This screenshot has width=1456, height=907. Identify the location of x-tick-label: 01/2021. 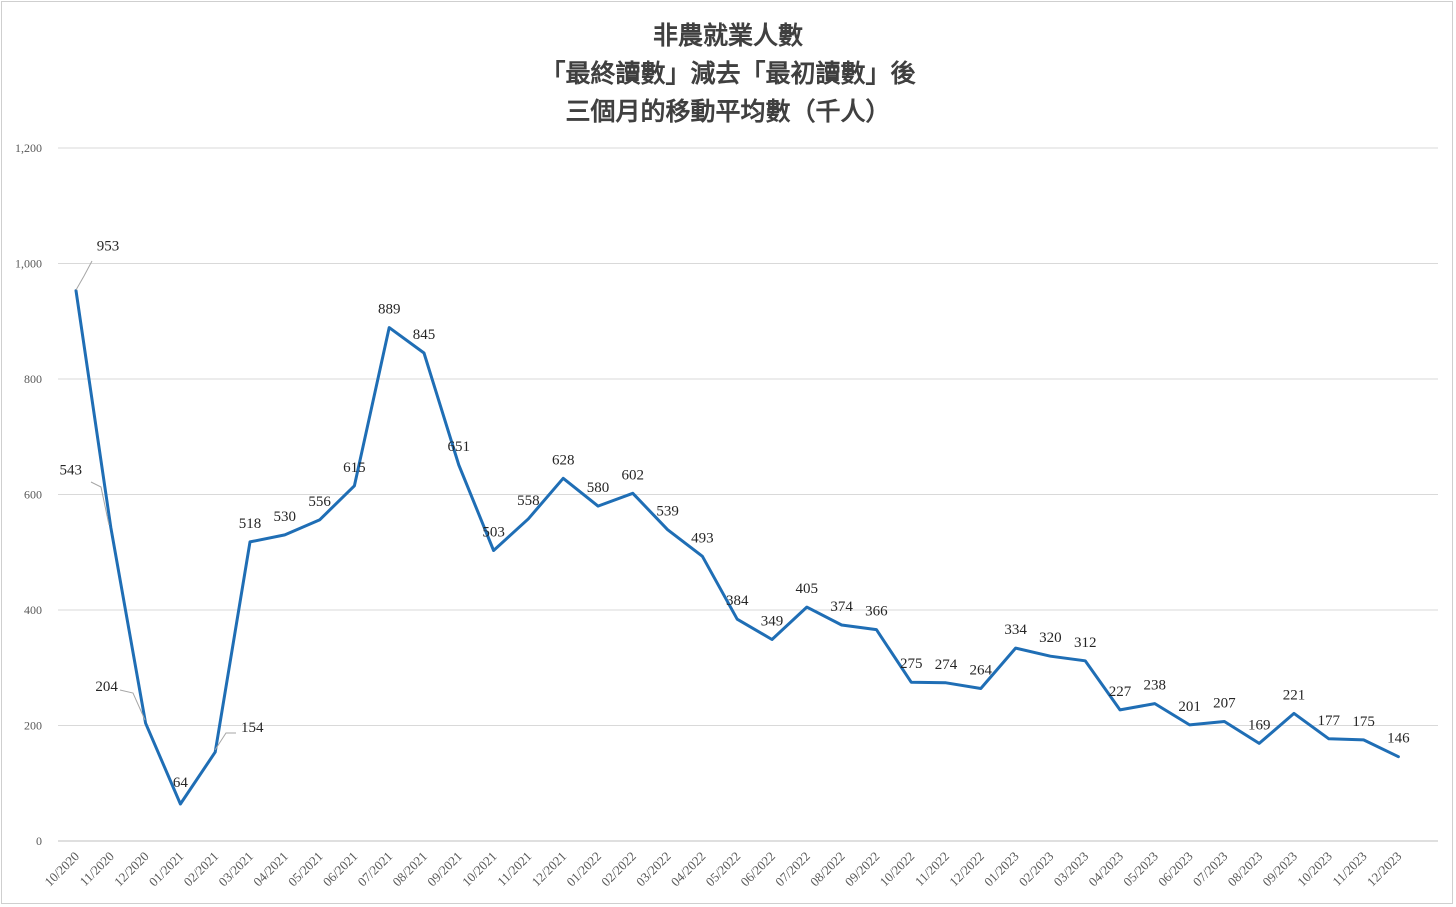
(166, 869).